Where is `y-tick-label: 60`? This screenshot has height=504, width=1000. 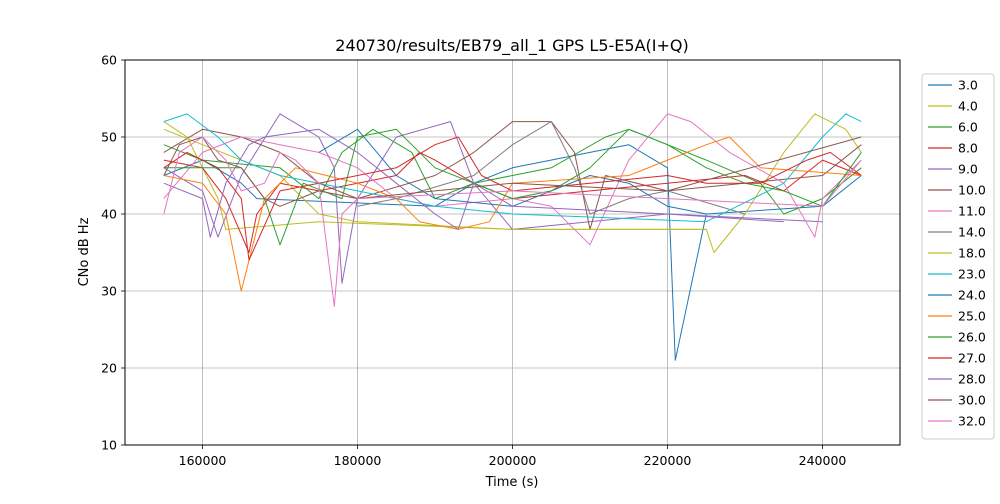 y-tick-label: 60 is located at coordinates (109, 60).